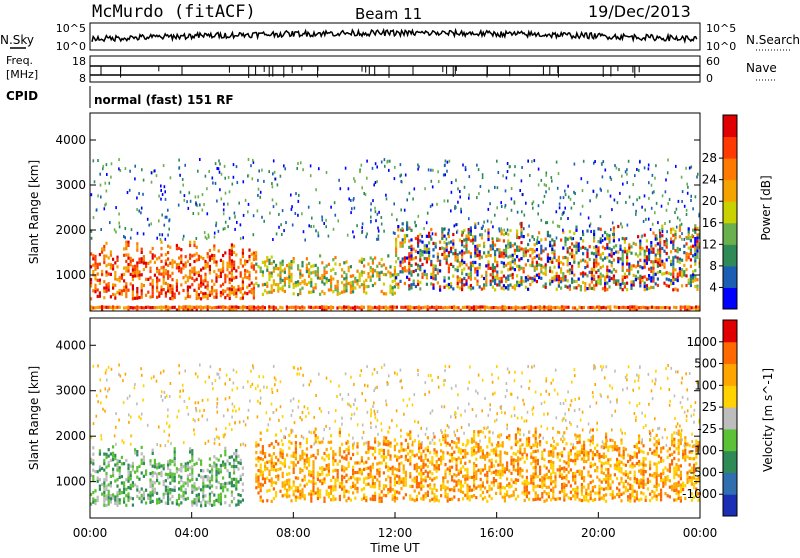 This screenshot has height=558, width=800. I want to click on time-x-axis: 00:00 04:00 08:00 12:00 16:00 20:00 00:00, so click(395, 526).